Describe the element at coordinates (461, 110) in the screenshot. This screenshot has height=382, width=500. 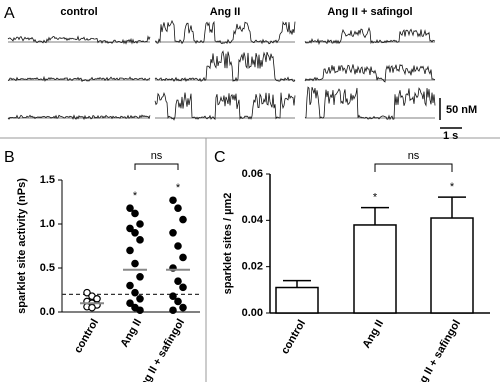
I see `scale-label: 50 nM` at that location.